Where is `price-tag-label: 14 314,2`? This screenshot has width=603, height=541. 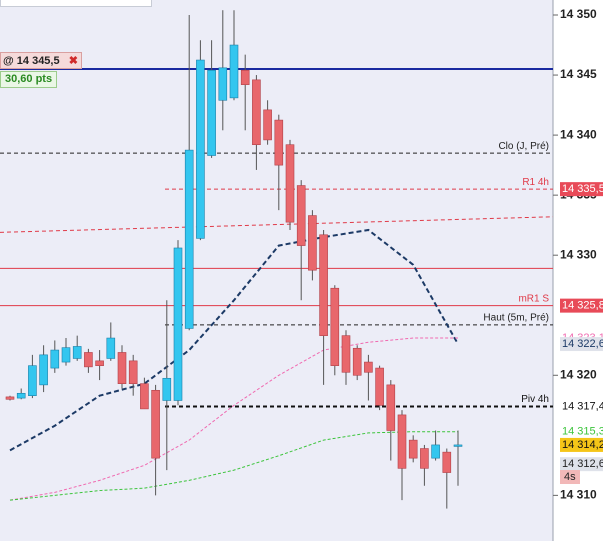
price-tag-label: 14 314,2 is located at coordinates (582, 445).